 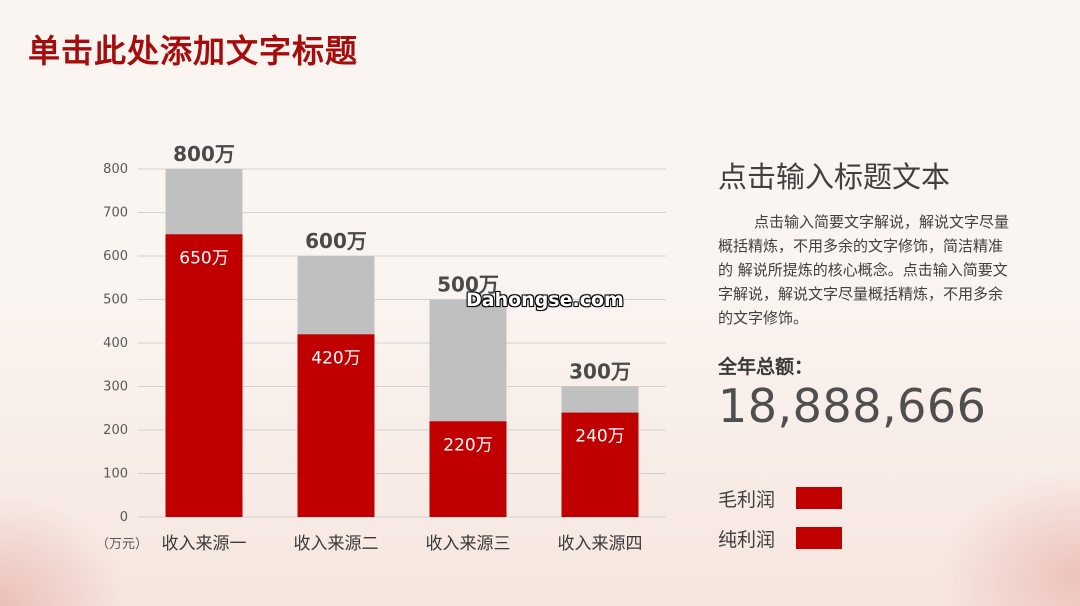 What do you see at coordinates (115, 430) in the screenshot?
I see `y-tick-label: 200` at bounding box center [115, 430].